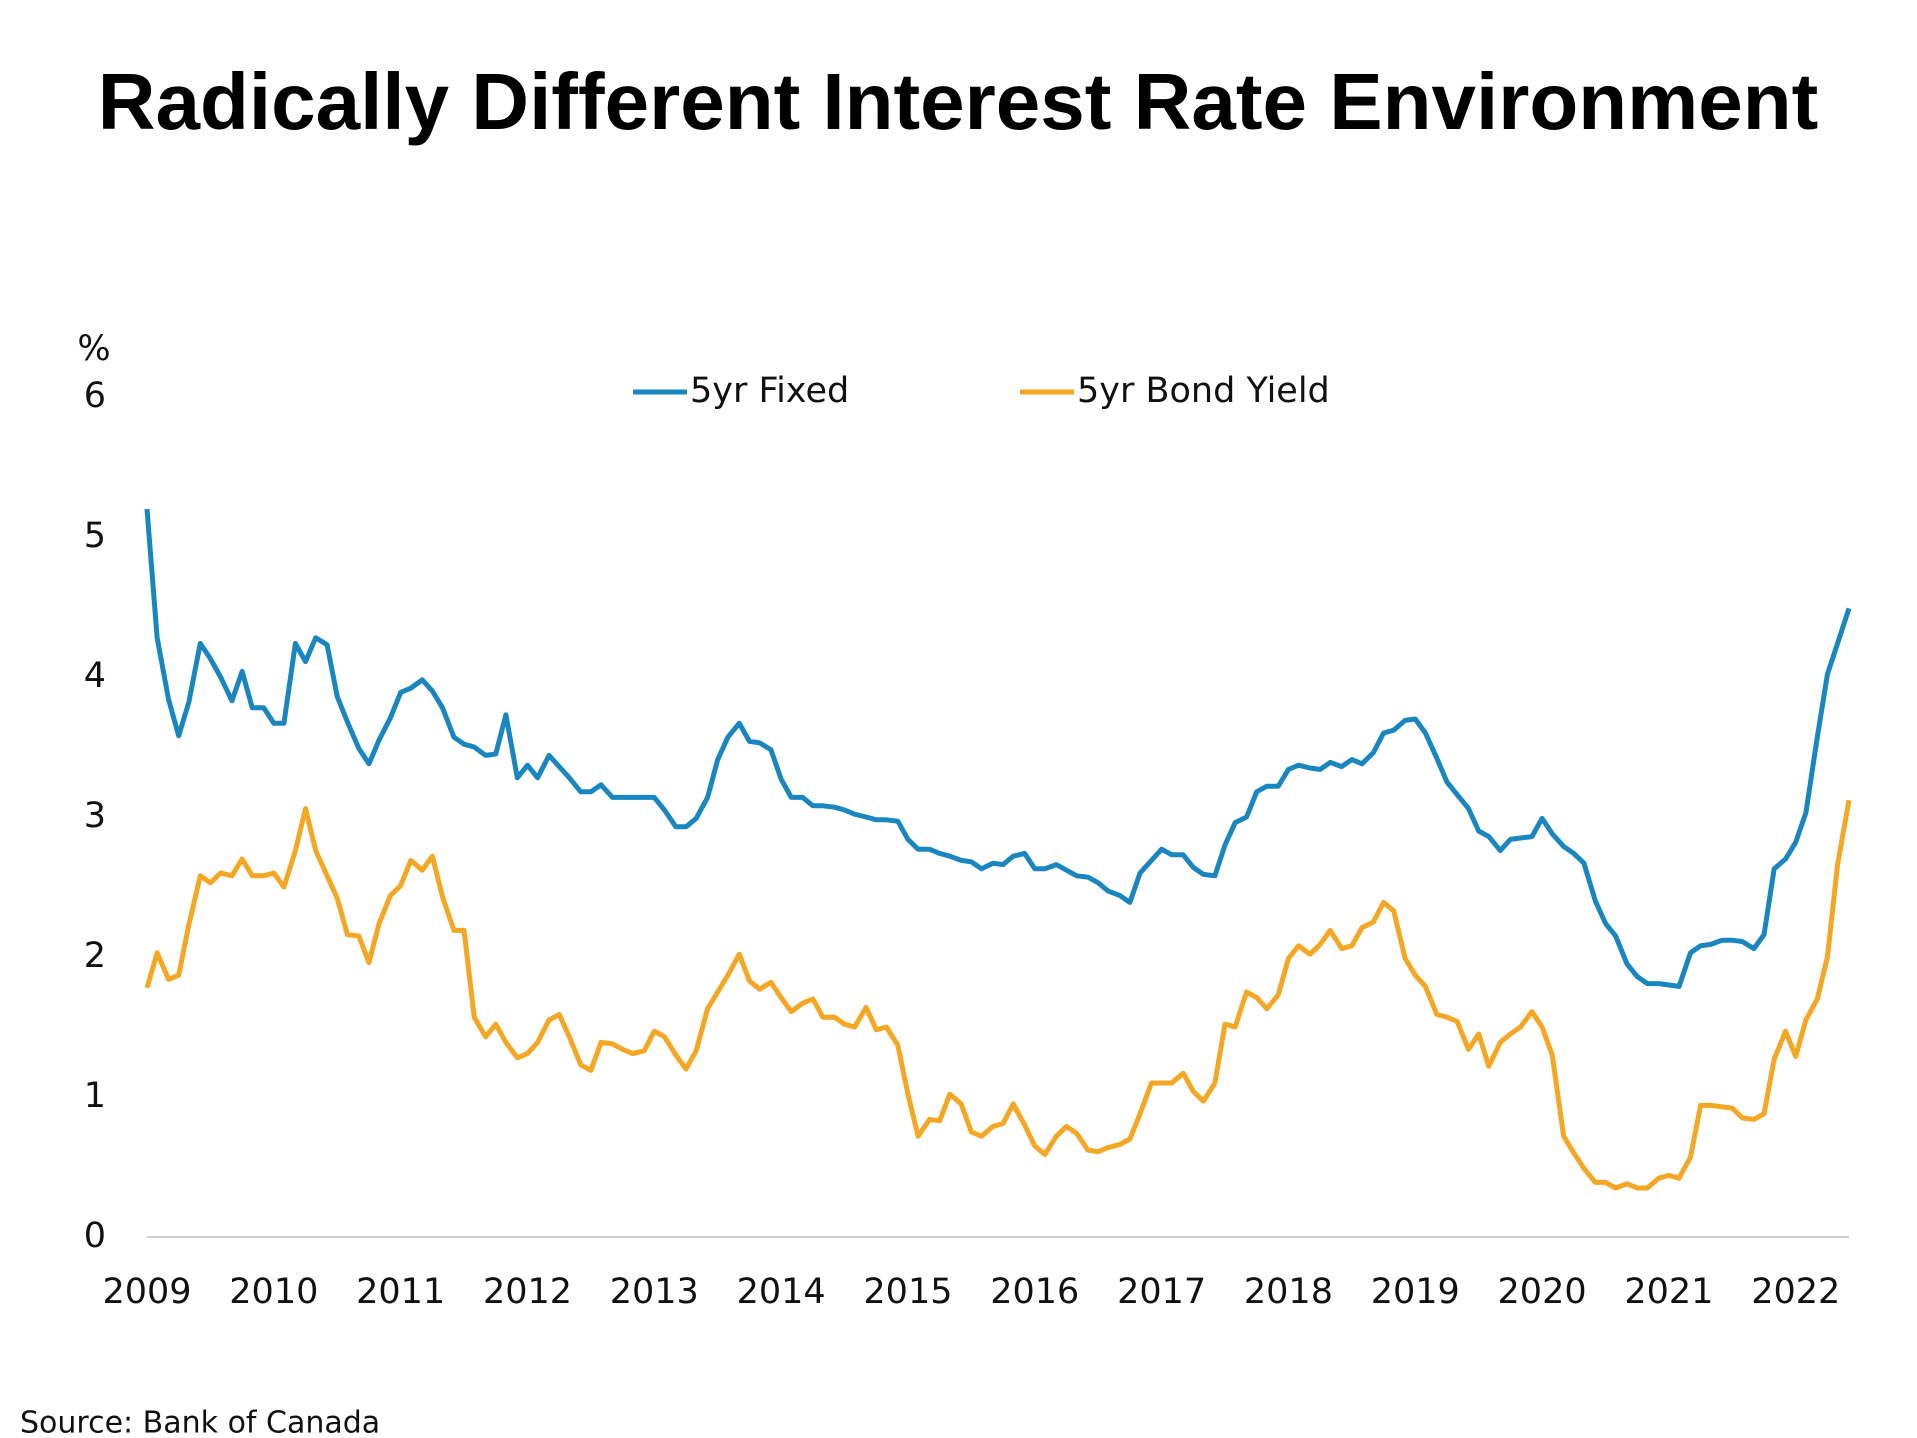 The height and width of the screenshot is (1438, 1917). What do you see at coordinates (95, 816) in the screenshot?
I see `y-tick-label: 3` at bounding box center [95, 816].